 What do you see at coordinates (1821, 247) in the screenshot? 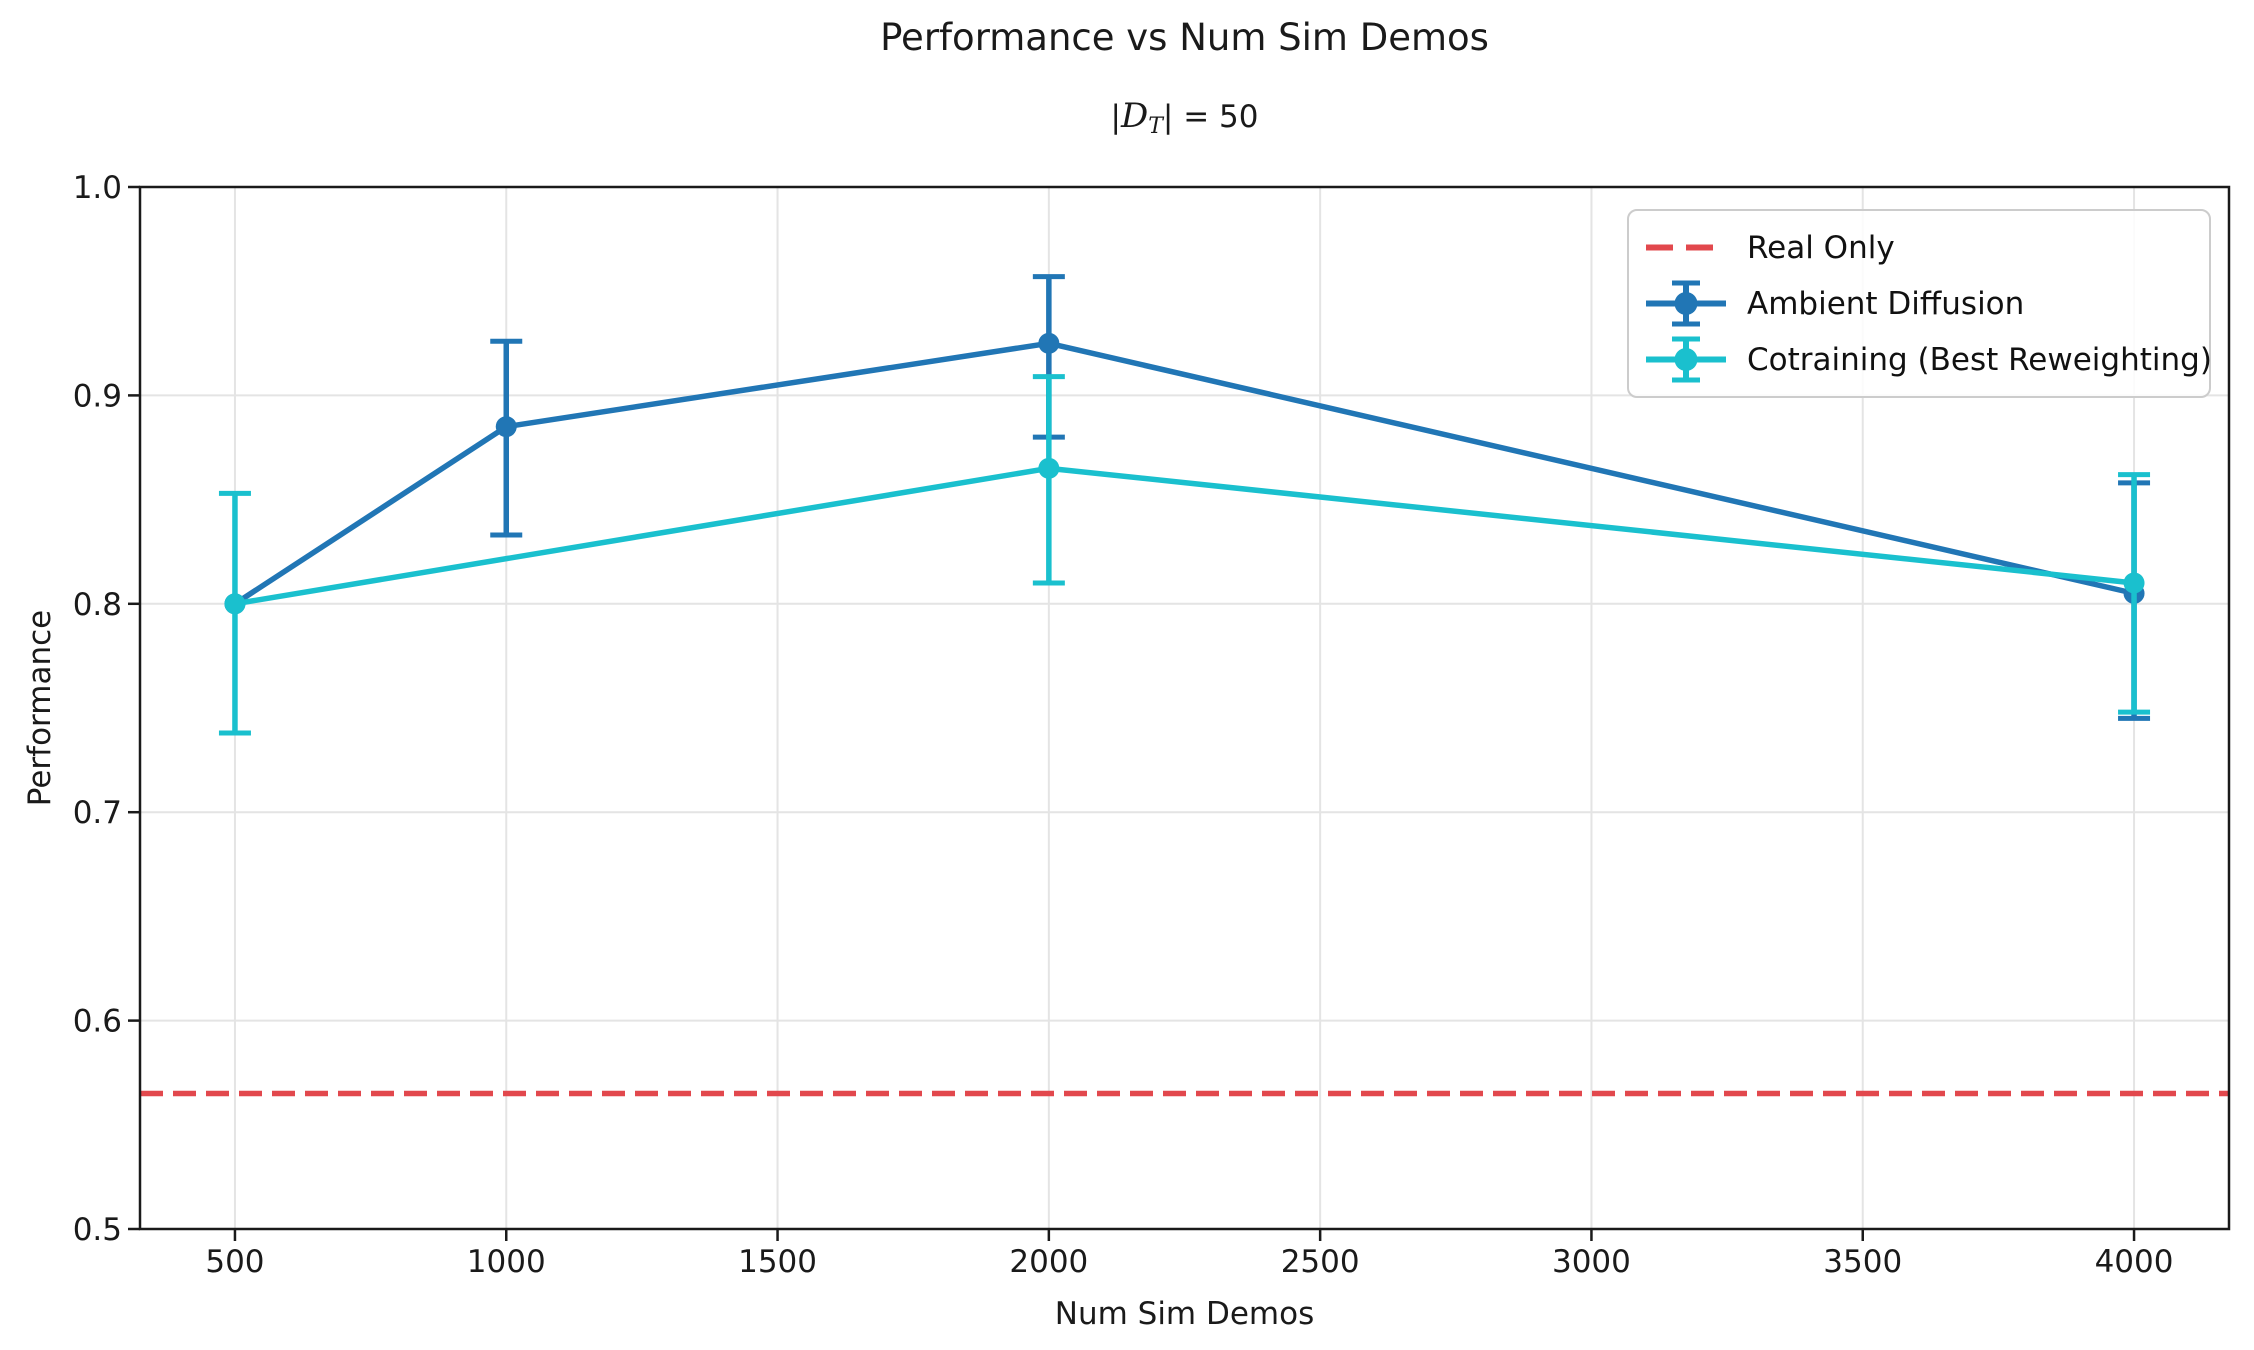
I see `legend-label: Real Only` at bounding box center [1821, 247].